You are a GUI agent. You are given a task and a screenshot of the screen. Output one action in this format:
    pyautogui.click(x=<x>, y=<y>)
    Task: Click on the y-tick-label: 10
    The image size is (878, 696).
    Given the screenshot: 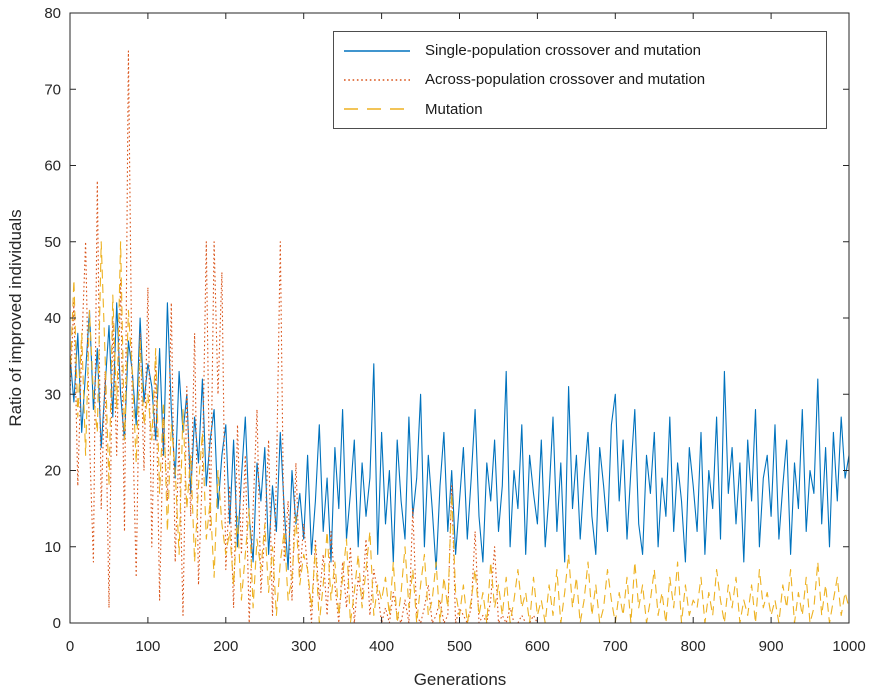 What is the action you would take?
    pyautogui.click(x=52, y=547)
    